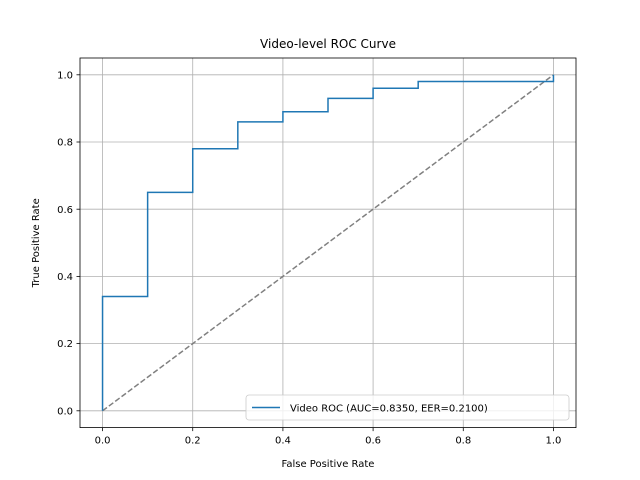  I want to click on legend-box, so click(407, 407).